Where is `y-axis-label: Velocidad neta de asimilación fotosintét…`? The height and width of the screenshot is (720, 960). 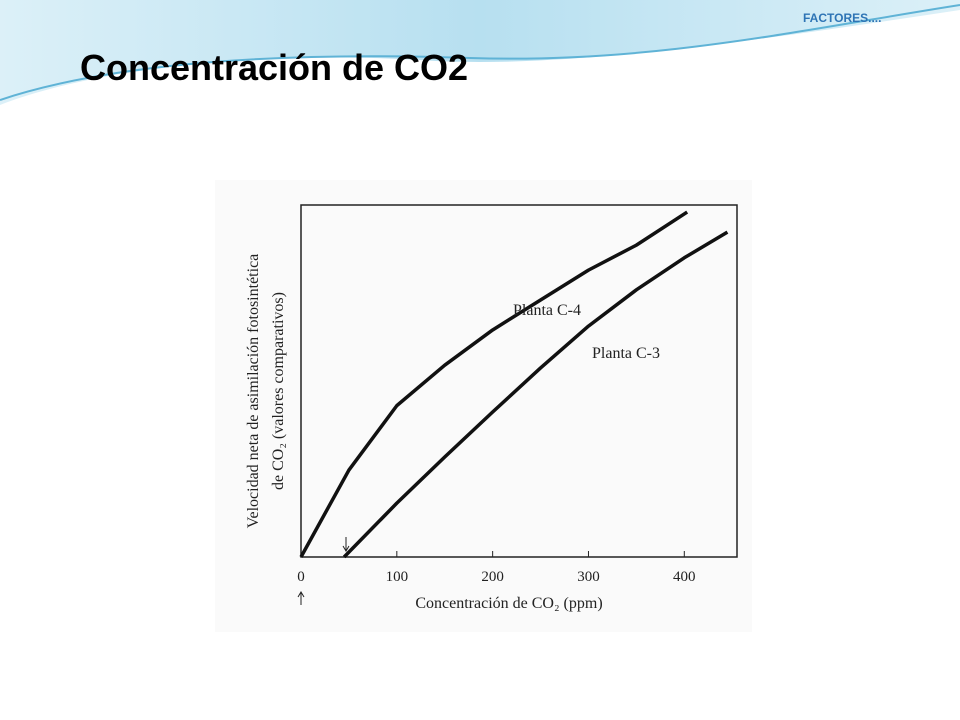
y-axis-label: Velocidad neta de asimilación fotosintét… is located at coordinates (253, 391).